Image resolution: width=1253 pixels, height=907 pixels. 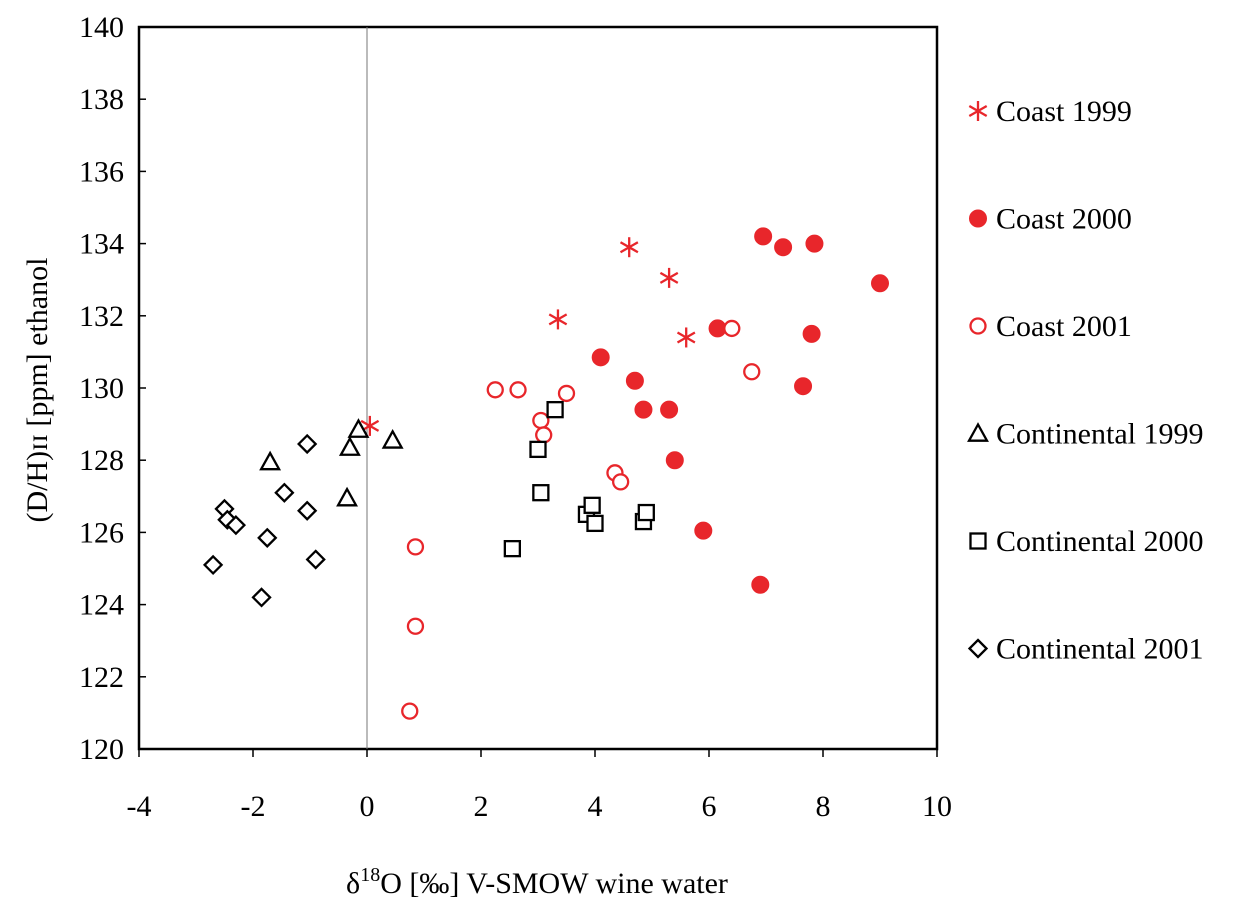 I want to click on y-axis: 120 122 124 126 128 130 132 134 136 138 140, so click(x=112, y=388).